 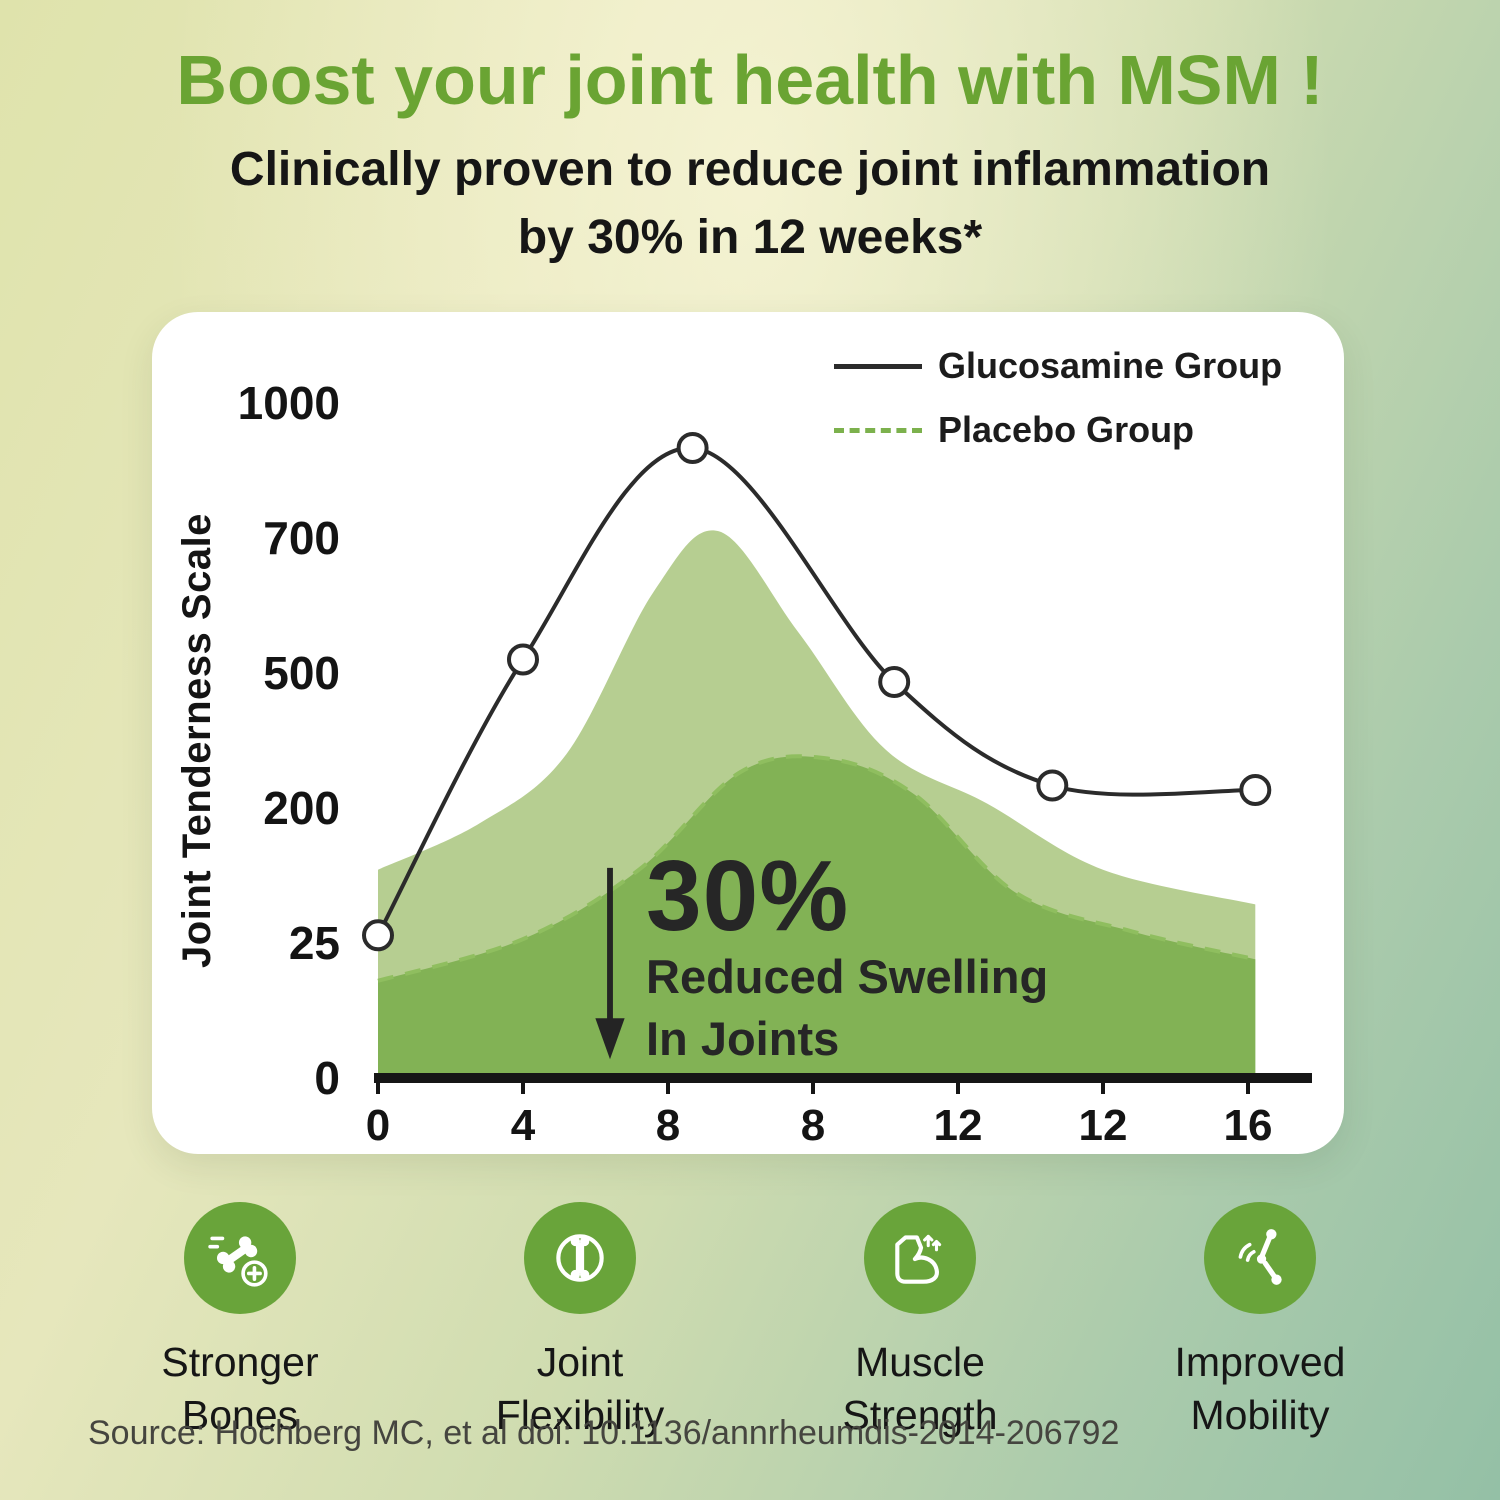 I want to click on benefits-row: Stronger Bones Joint Flexibility, so click(x=750, y=1322).